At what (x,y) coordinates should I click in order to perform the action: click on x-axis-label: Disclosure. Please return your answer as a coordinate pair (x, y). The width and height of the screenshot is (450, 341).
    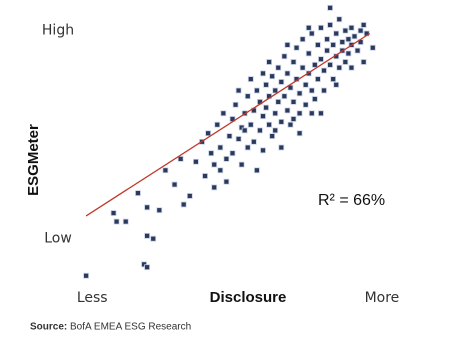
    Looking at the image, I should click on (248, 297).